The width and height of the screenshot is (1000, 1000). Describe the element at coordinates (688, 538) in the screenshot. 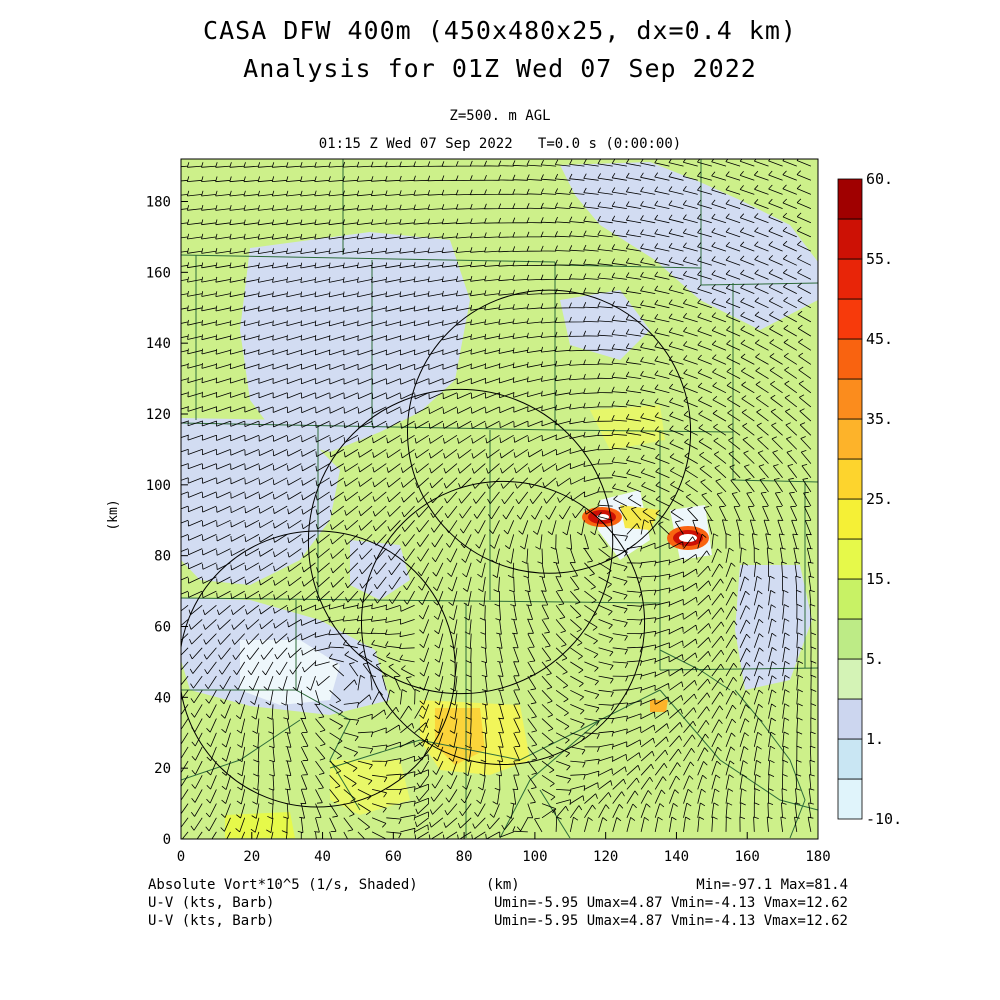

I see `vortex-core-east` at that location.